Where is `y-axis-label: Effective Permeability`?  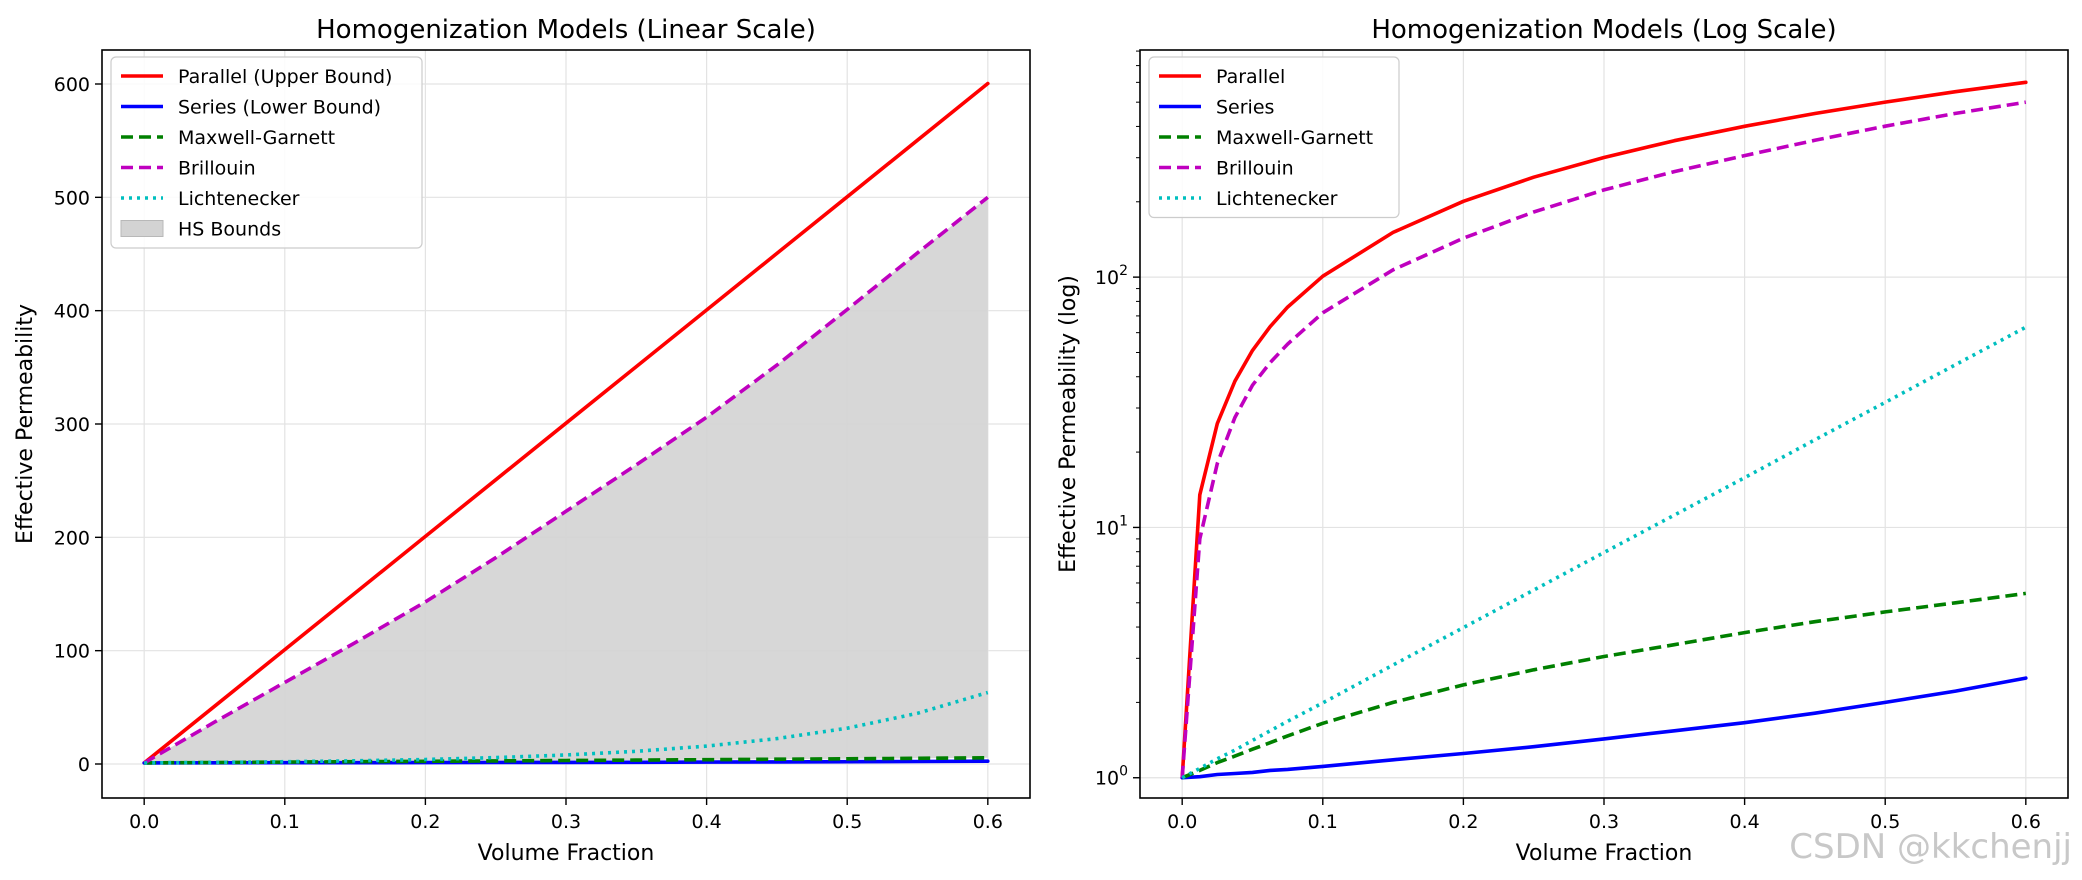 y-axis-label: Effective Permeability is located at coordinates (25, 424).